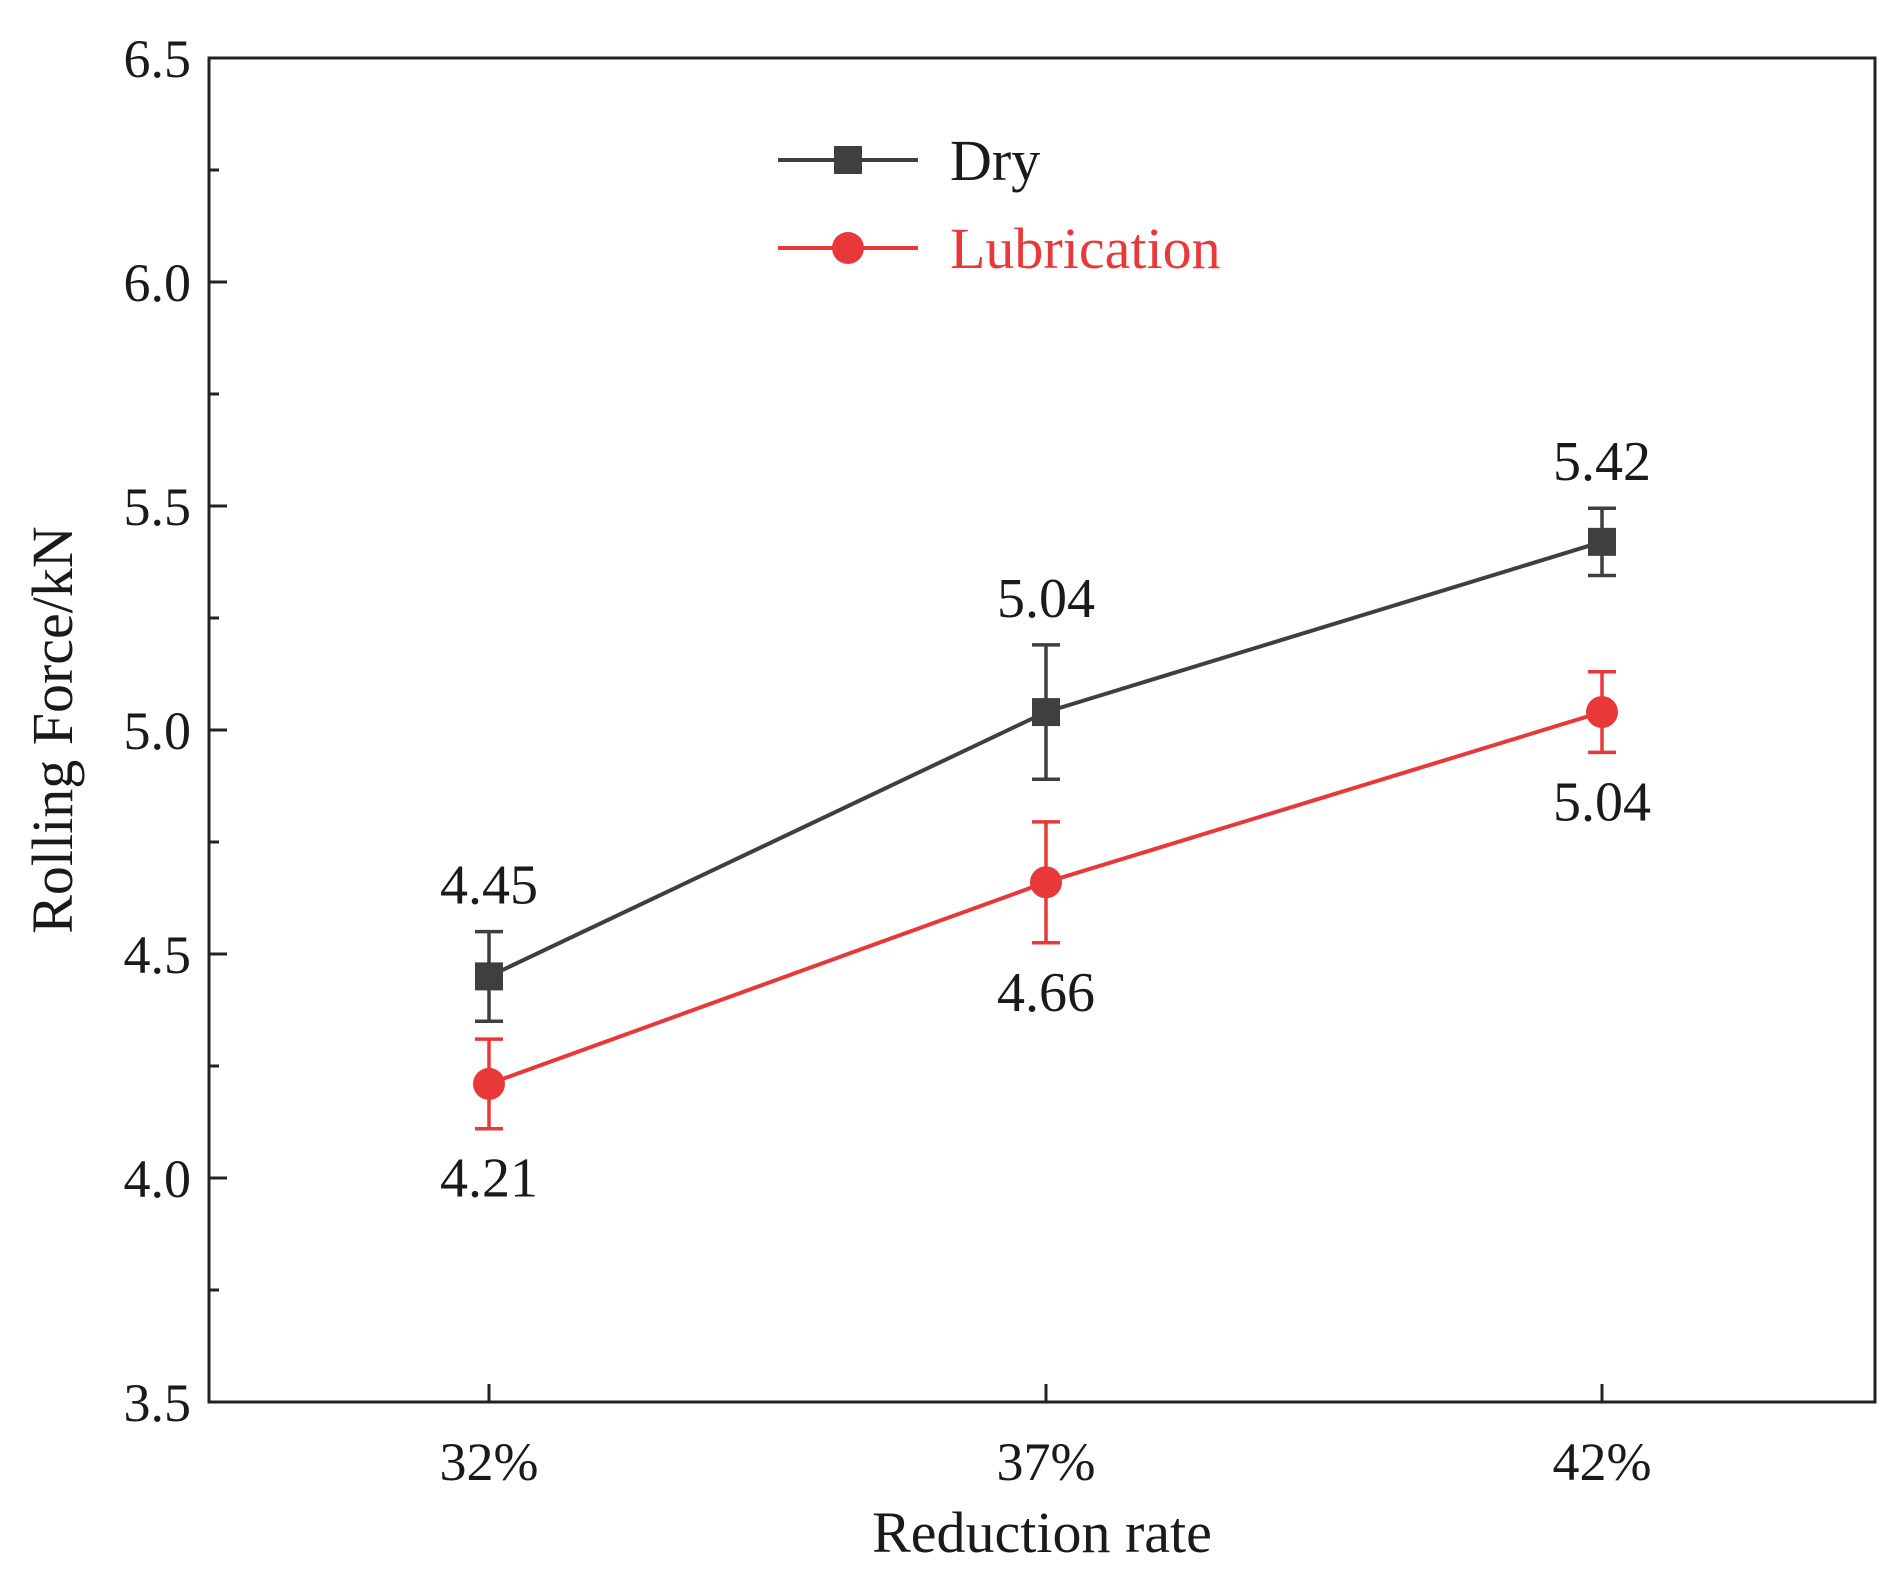 This screenshot has height=1573, width=1897. I want to click on legend-item-dry: Dry, so click(909, 160).